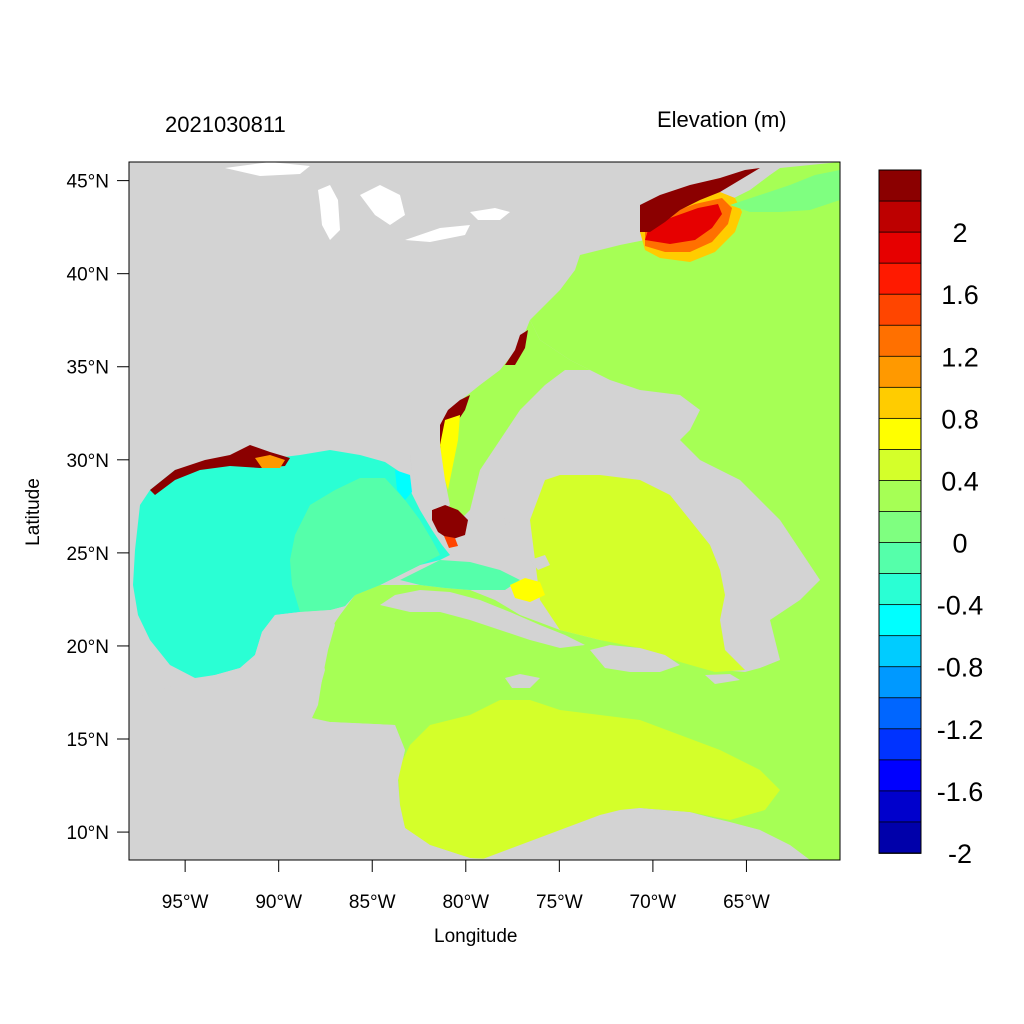 This screenshot has height=1024, width=1024. What do you see at coordinates (270, 461) in the screenshot?
I see `louisiana-marsh-orange` at bounding box center [270, 461].